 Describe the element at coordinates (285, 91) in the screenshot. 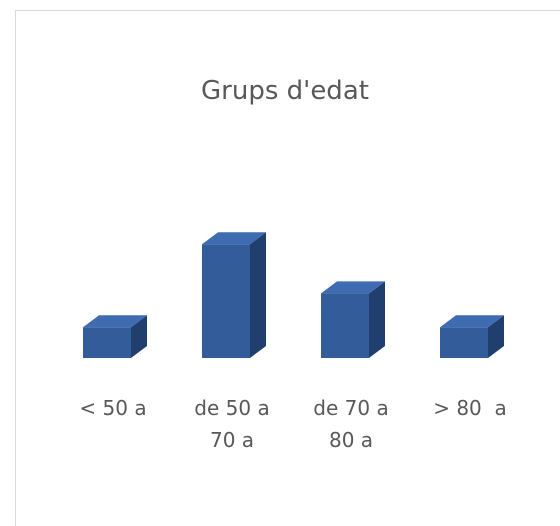

I see `chart-title: Grups d'edat` at that location.